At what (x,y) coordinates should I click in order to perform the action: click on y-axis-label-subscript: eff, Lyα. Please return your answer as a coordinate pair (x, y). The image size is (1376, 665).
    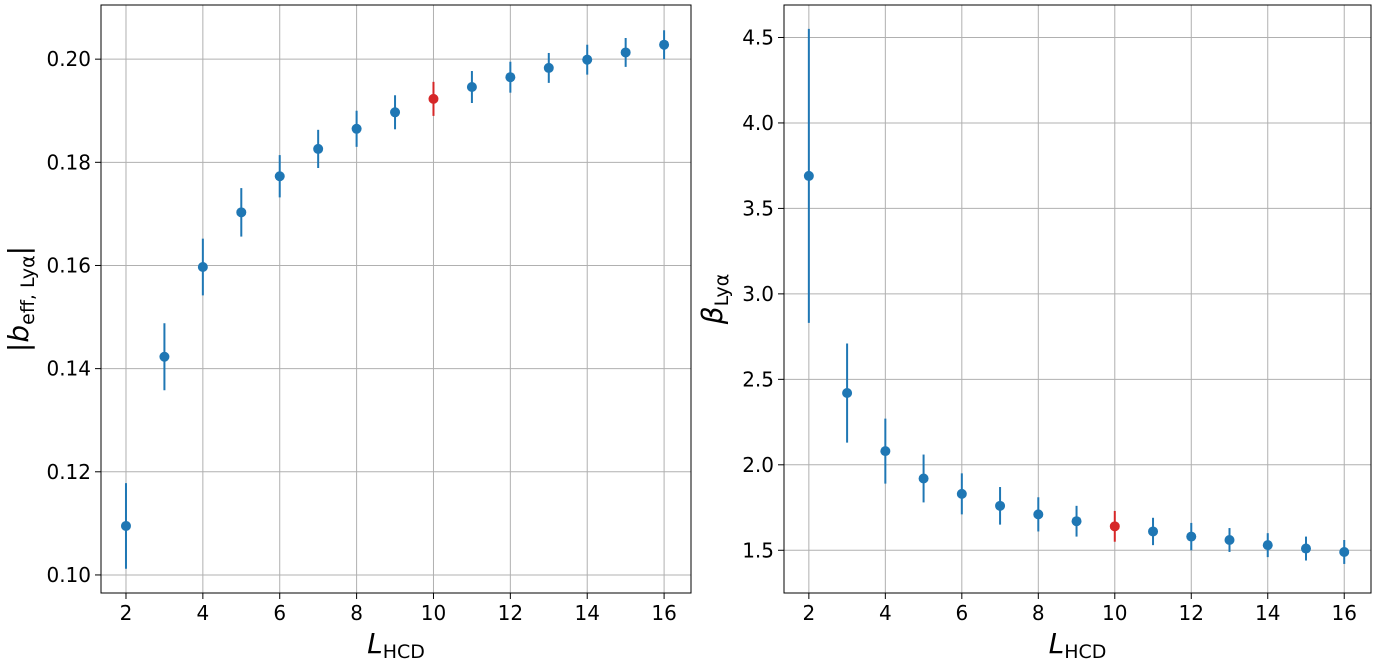
    Looking at the image, I should click on (28, 289).